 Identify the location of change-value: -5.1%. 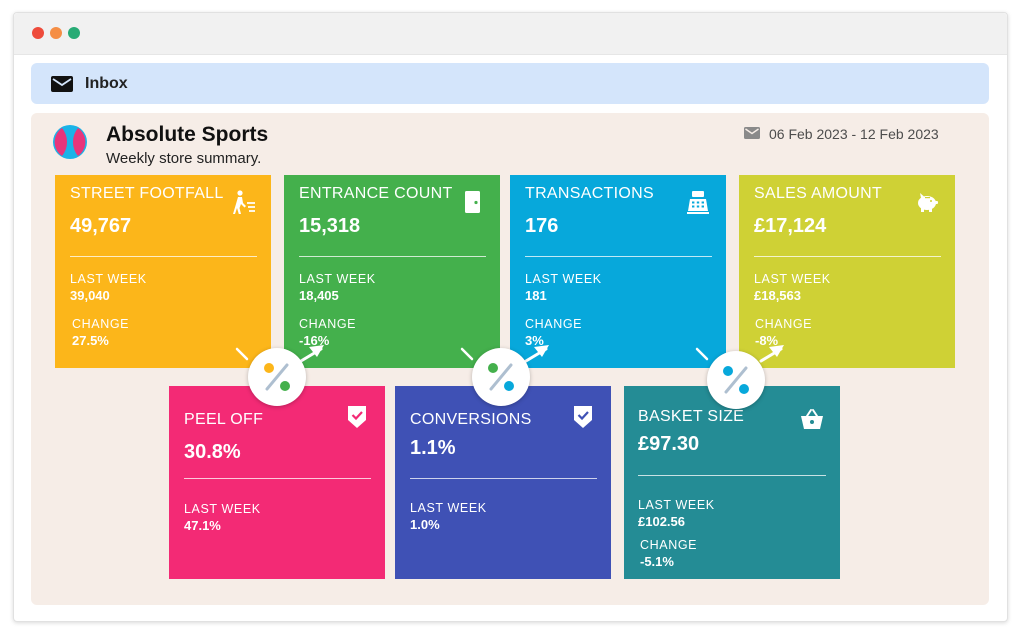
(657, 561).